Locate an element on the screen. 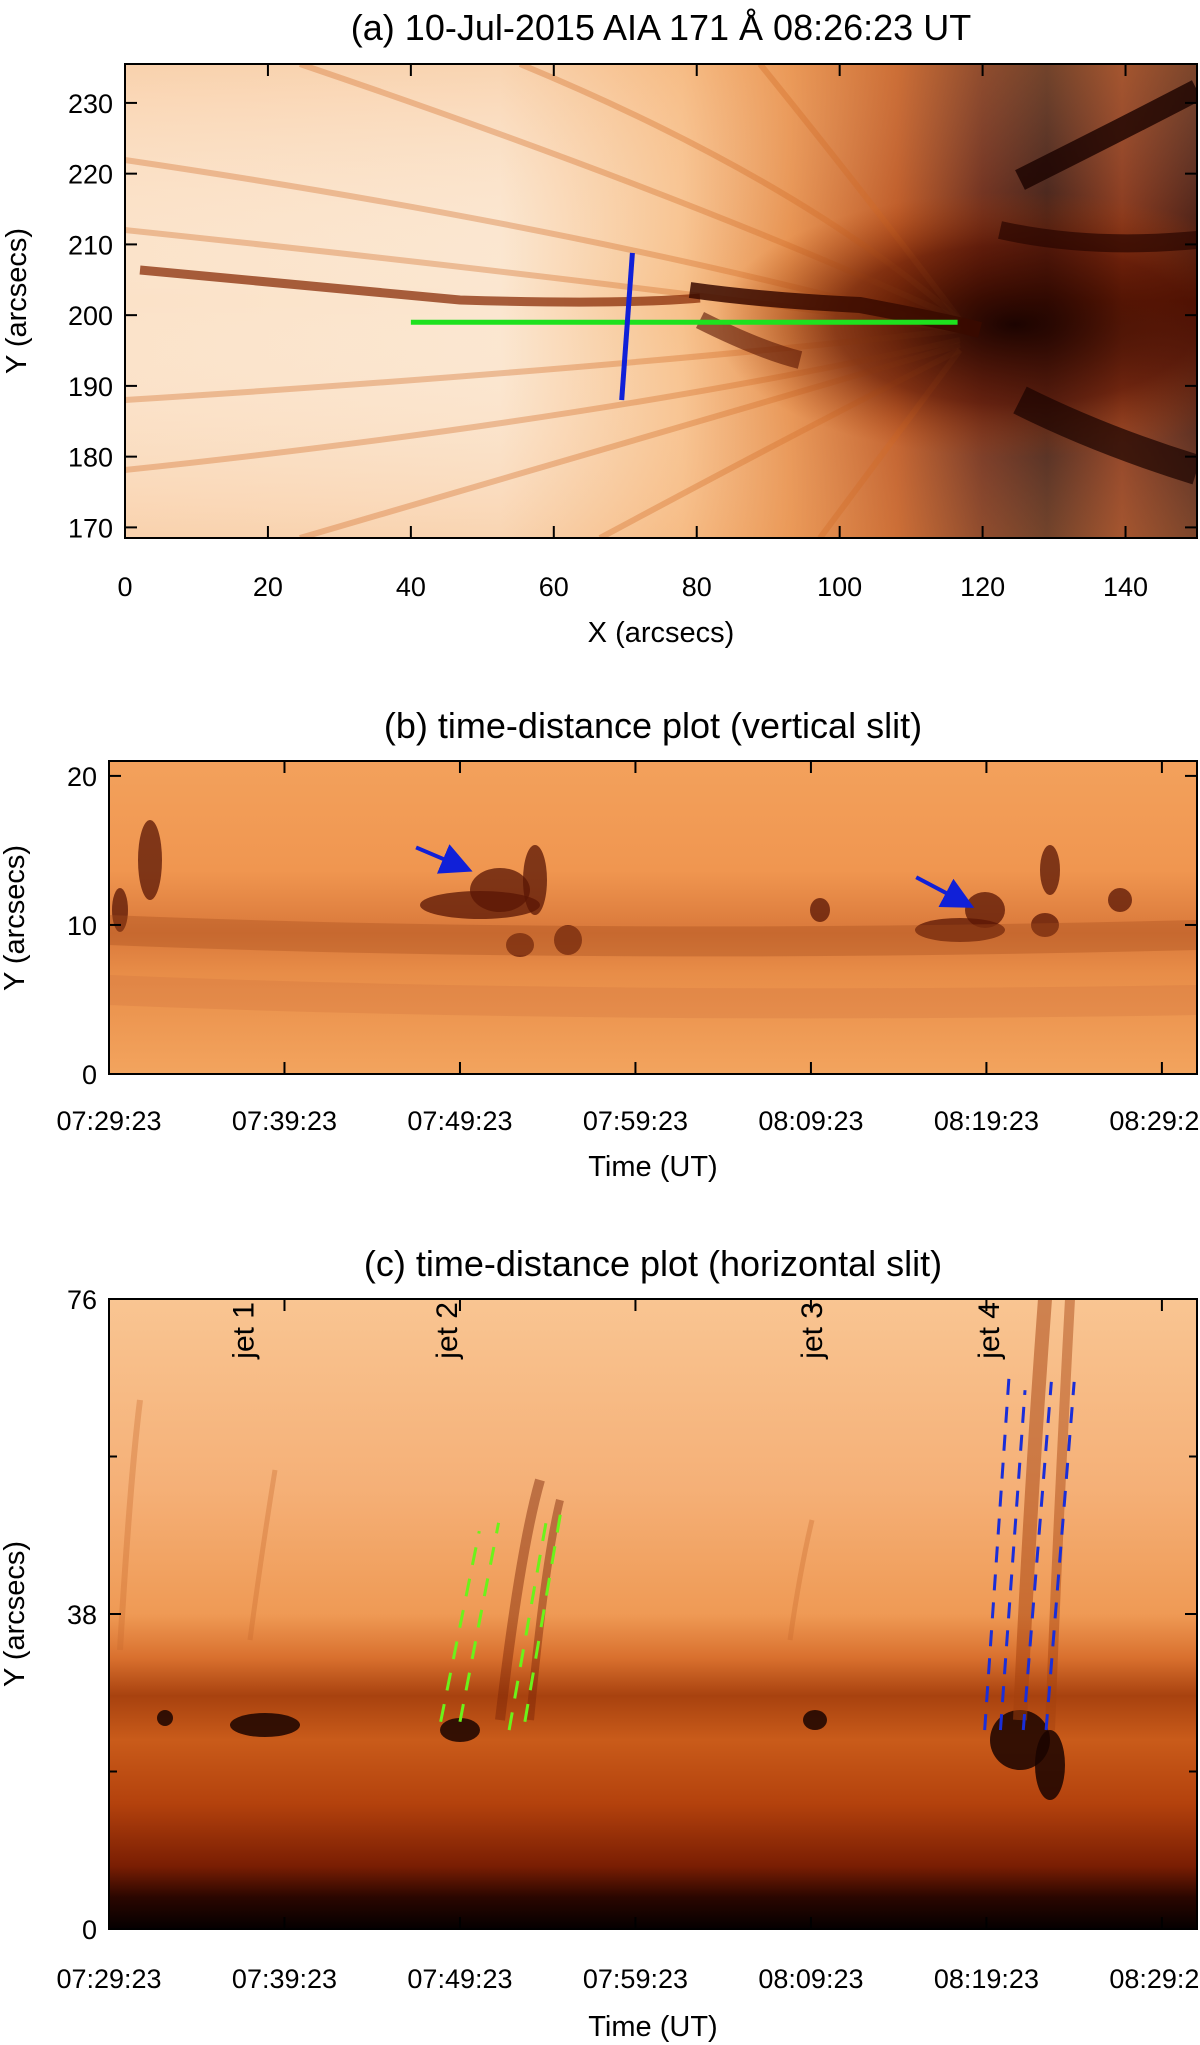  panel-a-title: (a) 10-Jul-2015 AIA 171 Å 08:26:23 UT is located at coordinates (661, 27).